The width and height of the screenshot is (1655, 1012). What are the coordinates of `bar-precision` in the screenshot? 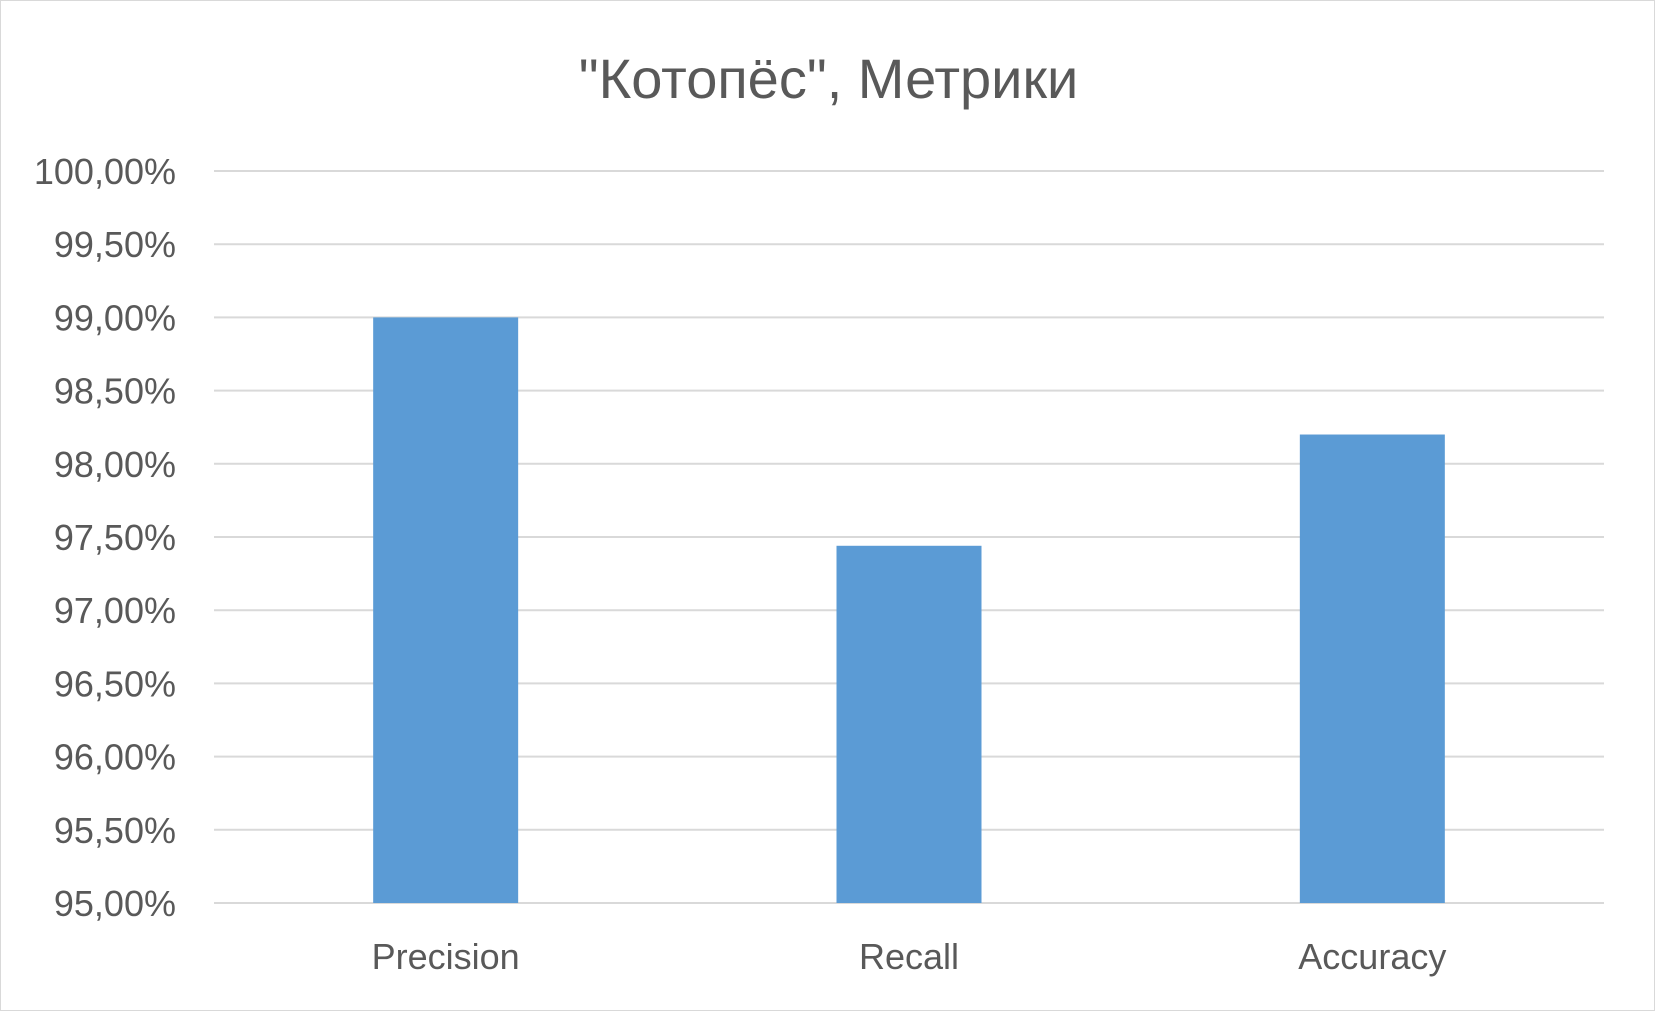 It's located at (446, 610).